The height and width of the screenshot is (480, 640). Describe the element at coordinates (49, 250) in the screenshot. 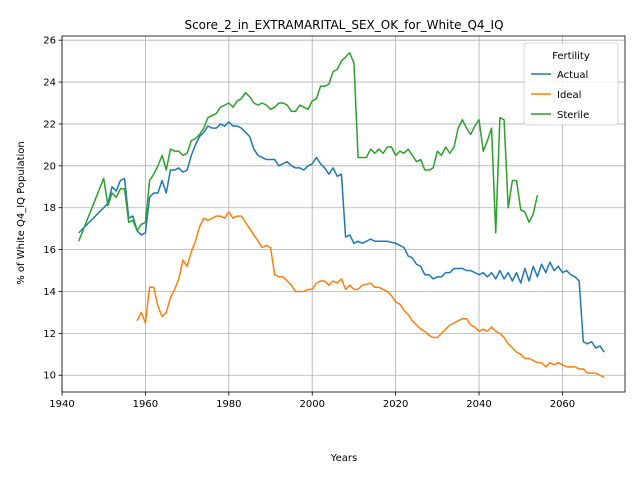

I see `y-tick-label: 16` at that location.